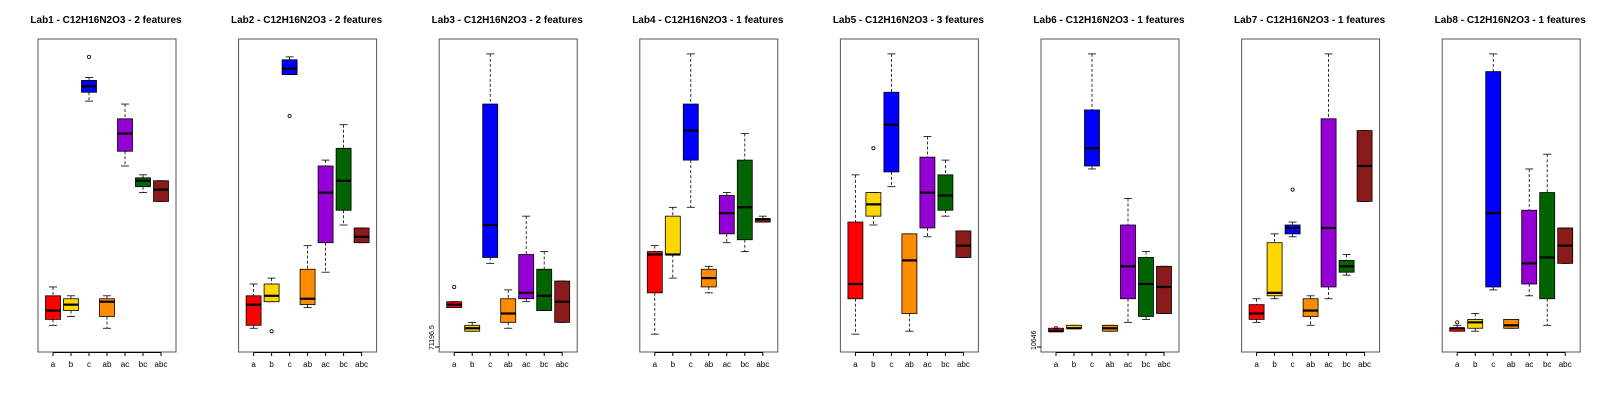 The width and height of the screenshot is (1600, 400). I want to click on panel-title: Lab1 - C12H16N2O3 - 2 features, so click(106, 20).